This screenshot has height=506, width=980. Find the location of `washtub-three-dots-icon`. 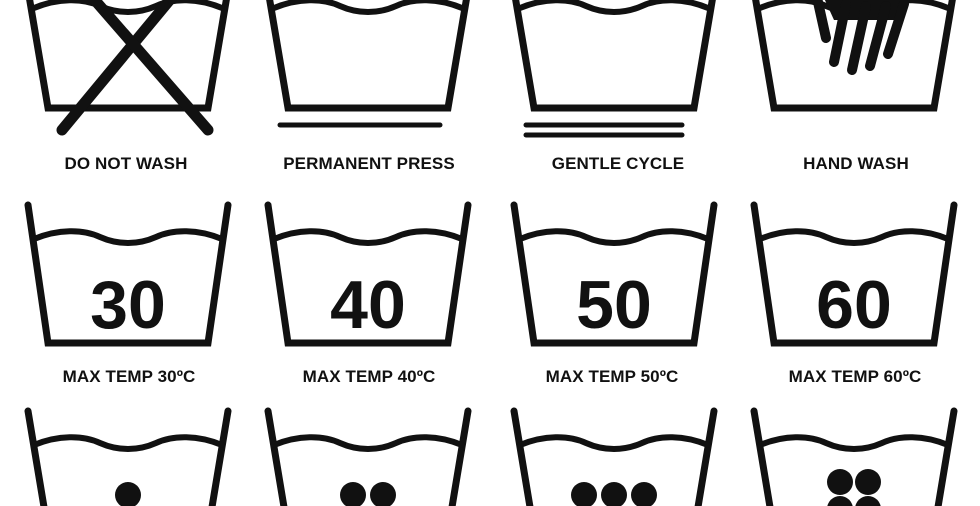

washtub-three-dots-icon is located at coordinates (614, 456).